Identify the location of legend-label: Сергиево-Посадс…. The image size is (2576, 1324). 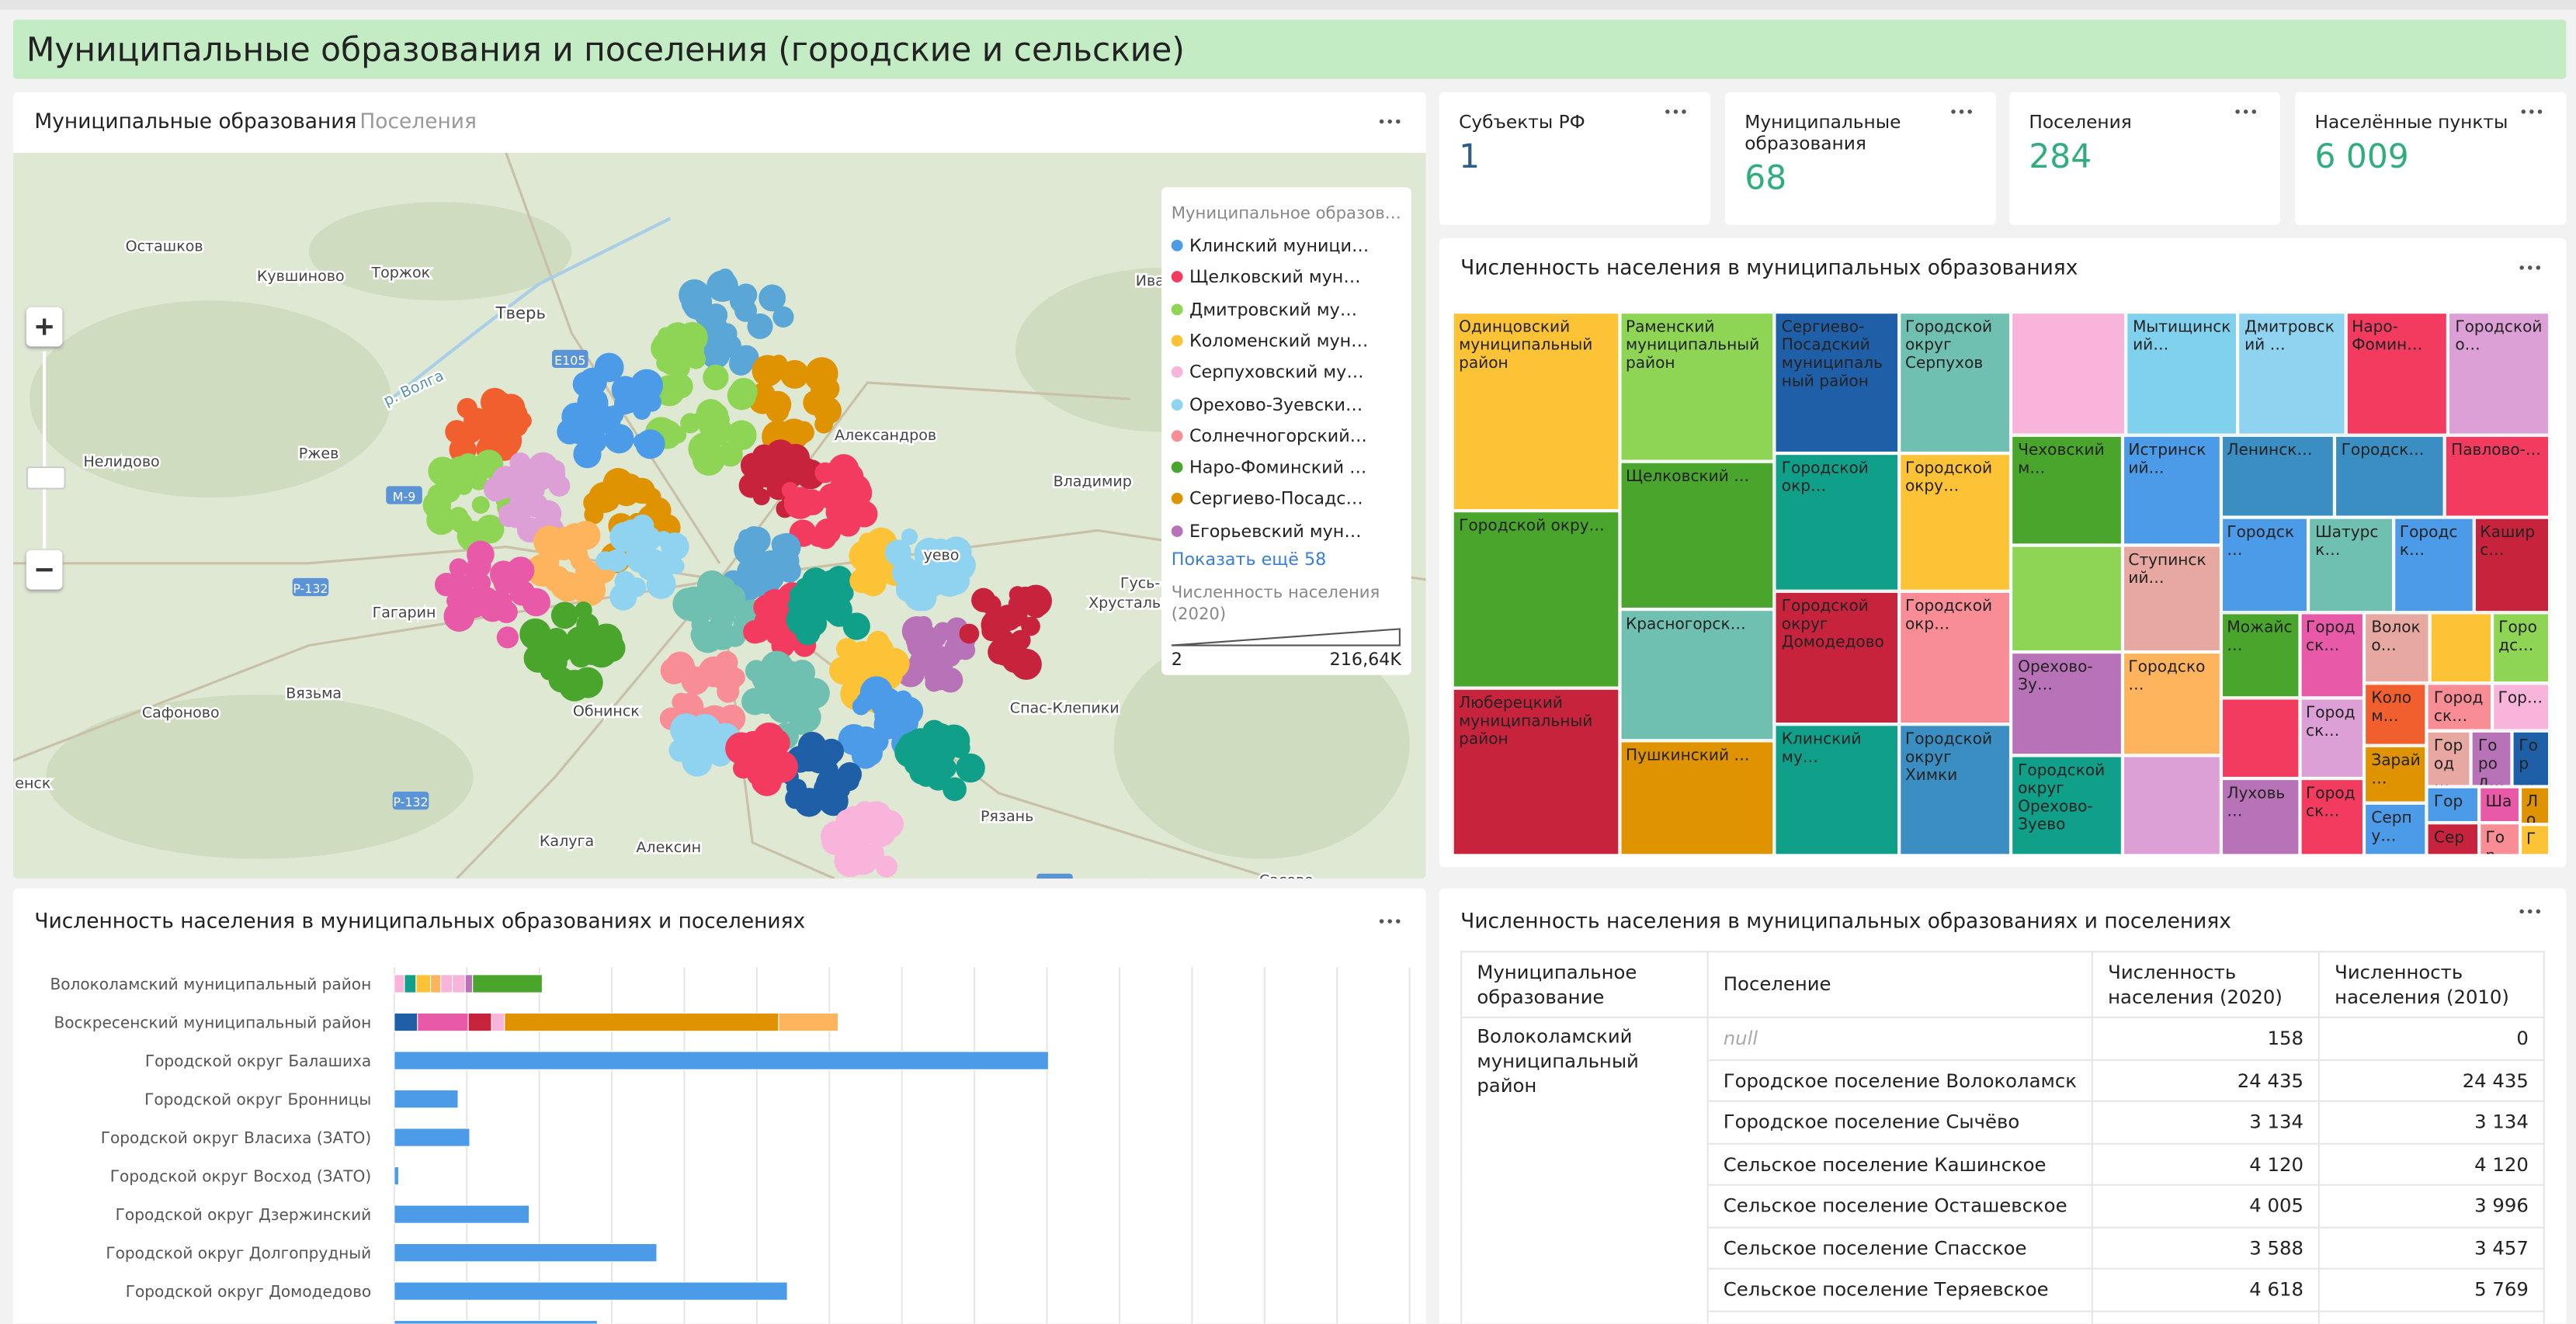
(1276, 500).